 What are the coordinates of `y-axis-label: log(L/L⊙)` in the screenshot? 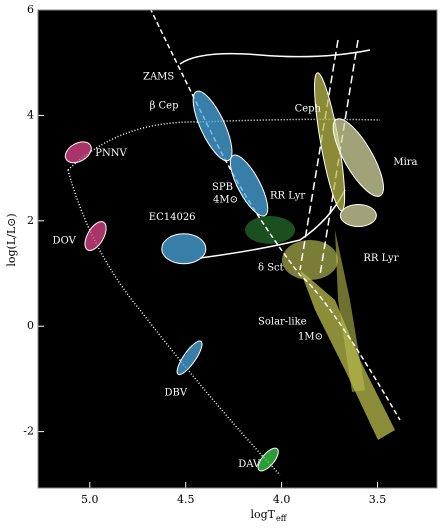 It's located at (11, 239).